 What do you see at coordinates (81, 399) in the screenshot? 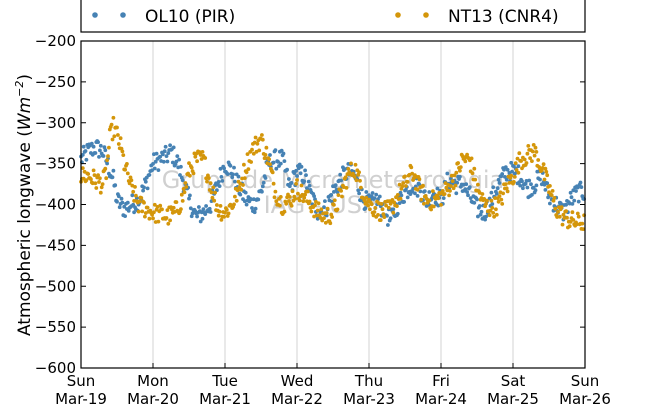
I see `x-tick-label-date: Mar-19` at bounding box center [81, 399].